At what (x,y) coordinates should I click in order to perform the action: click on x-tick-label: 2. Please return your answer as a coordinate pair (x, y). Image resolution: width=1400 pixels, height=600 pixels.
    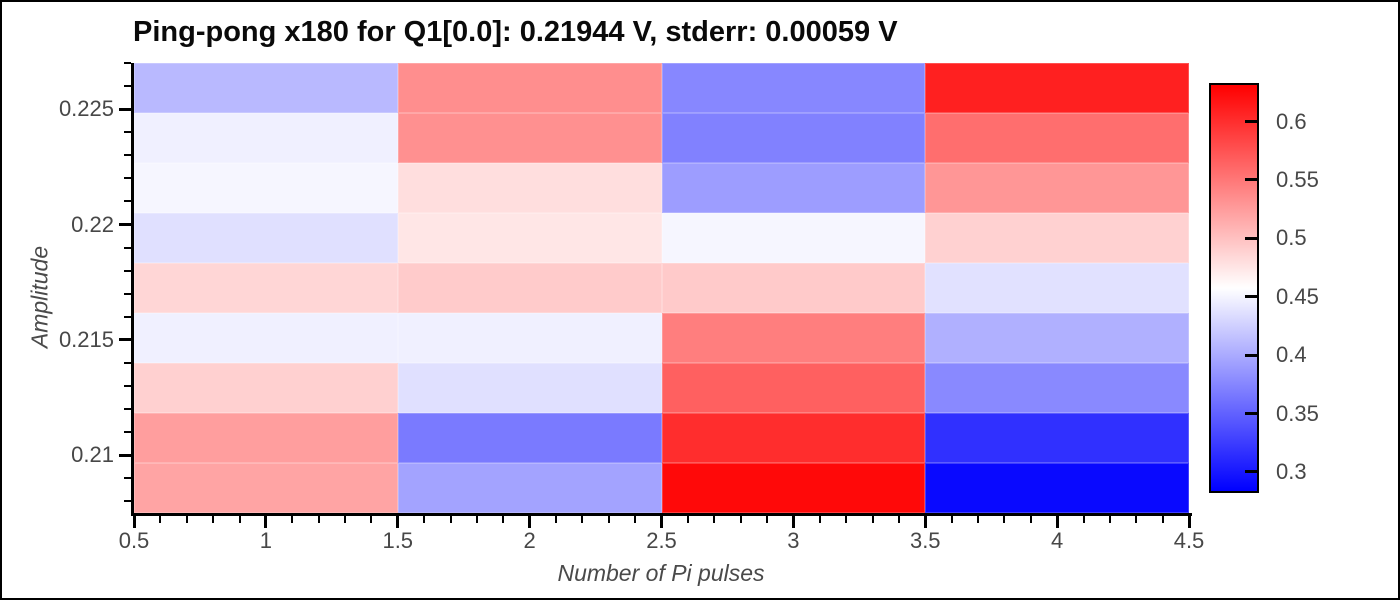
    Looking at the image, I should click on (529, 540).